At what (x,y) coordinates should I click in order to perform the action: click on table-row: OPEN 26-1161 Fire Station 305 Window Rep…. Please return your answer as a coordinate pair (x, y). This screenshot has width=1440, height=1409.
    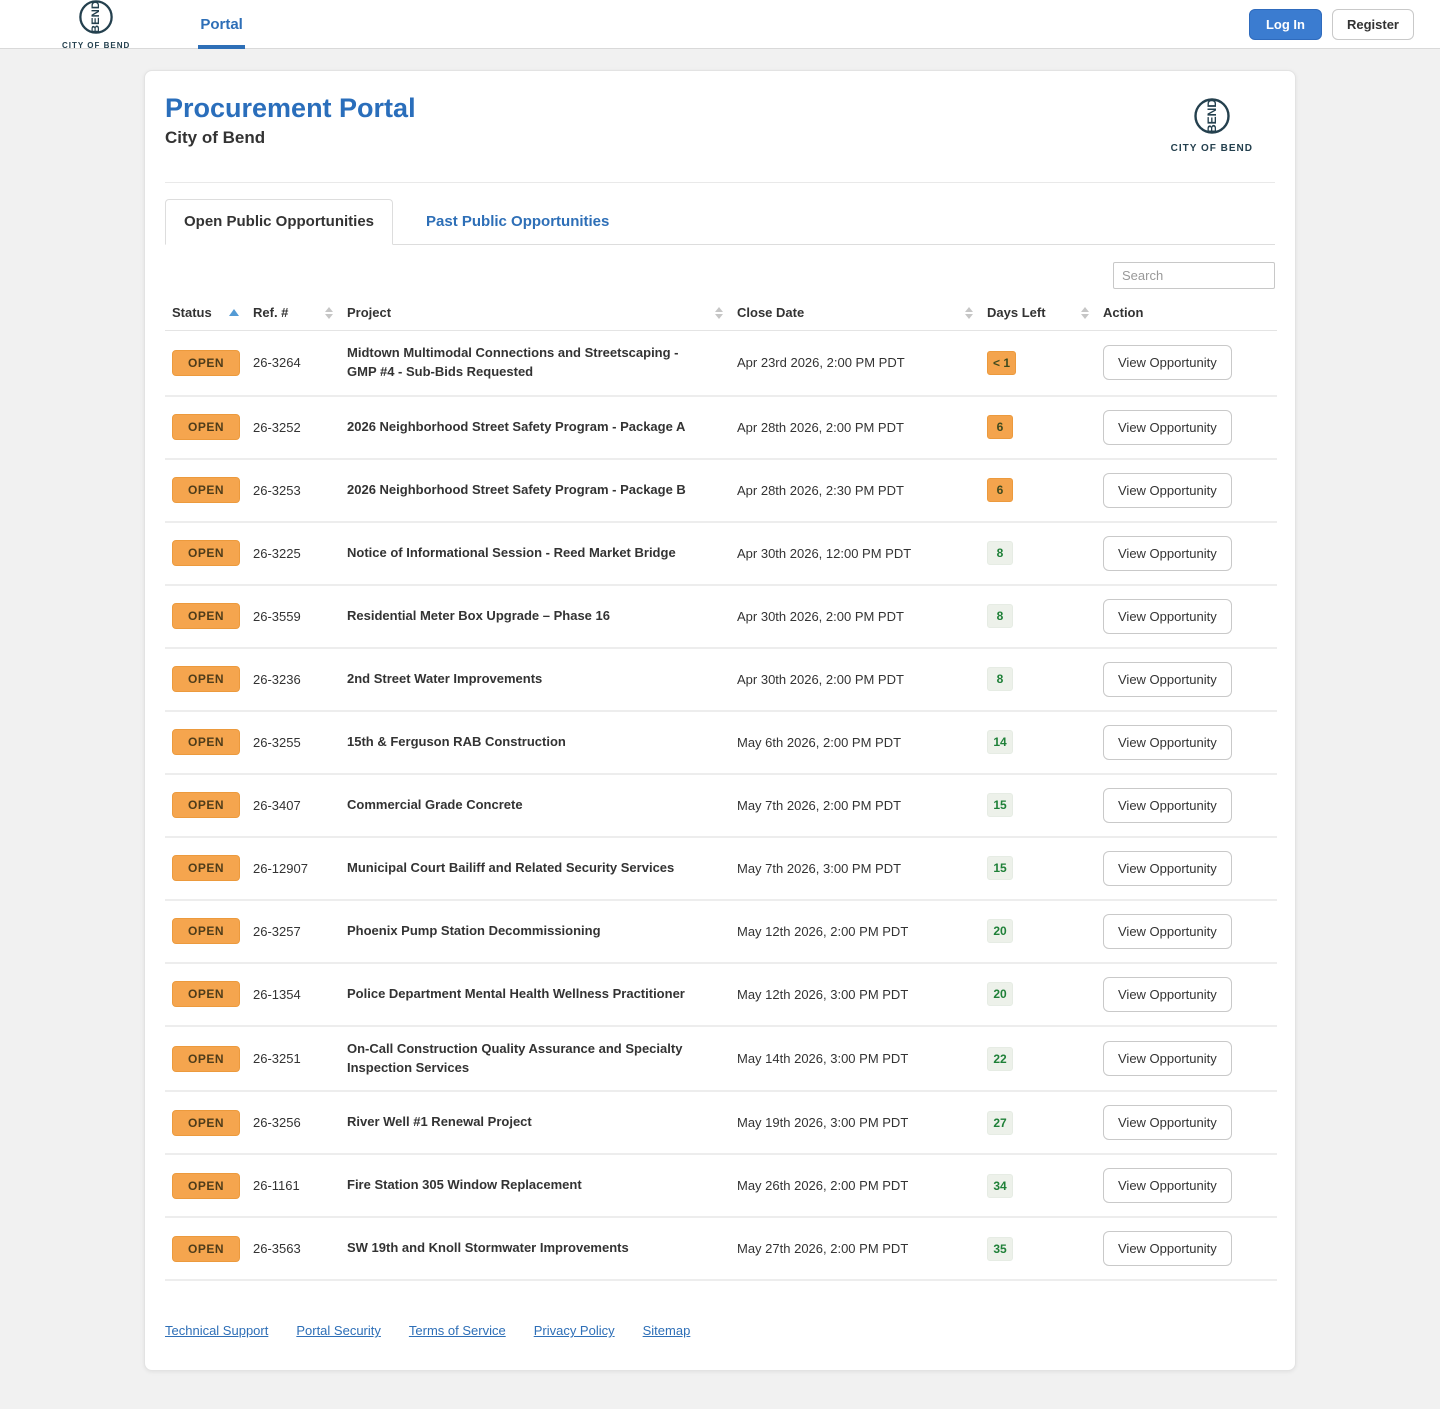
    Looking at the image, I should click on (721, 1186).